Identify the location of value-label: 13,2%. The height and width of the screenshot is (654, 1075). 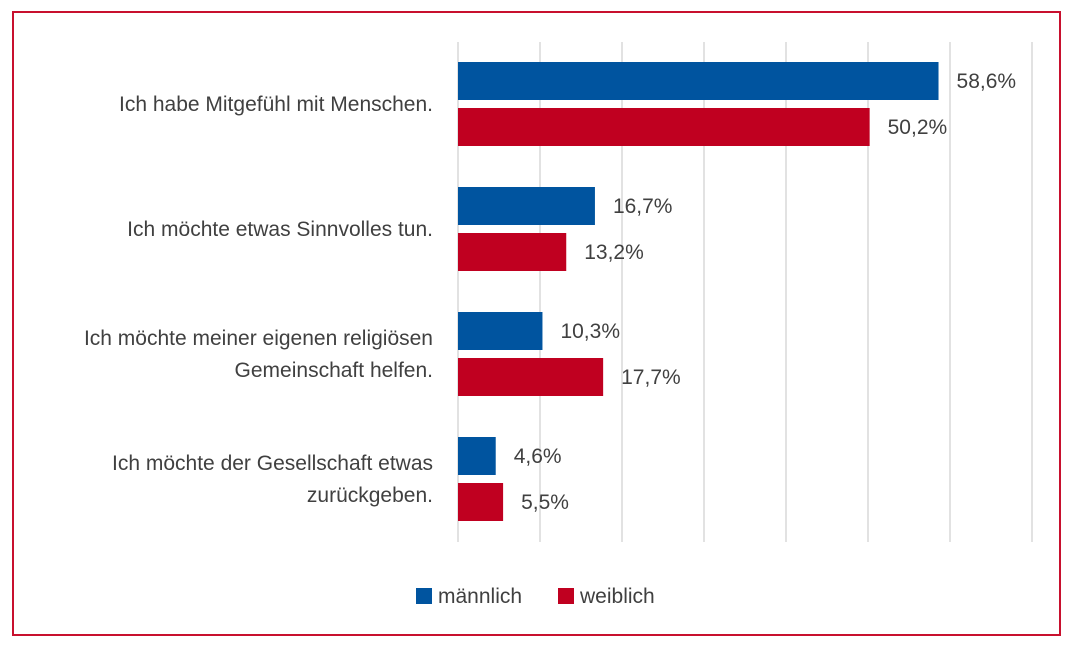
(614, 252).